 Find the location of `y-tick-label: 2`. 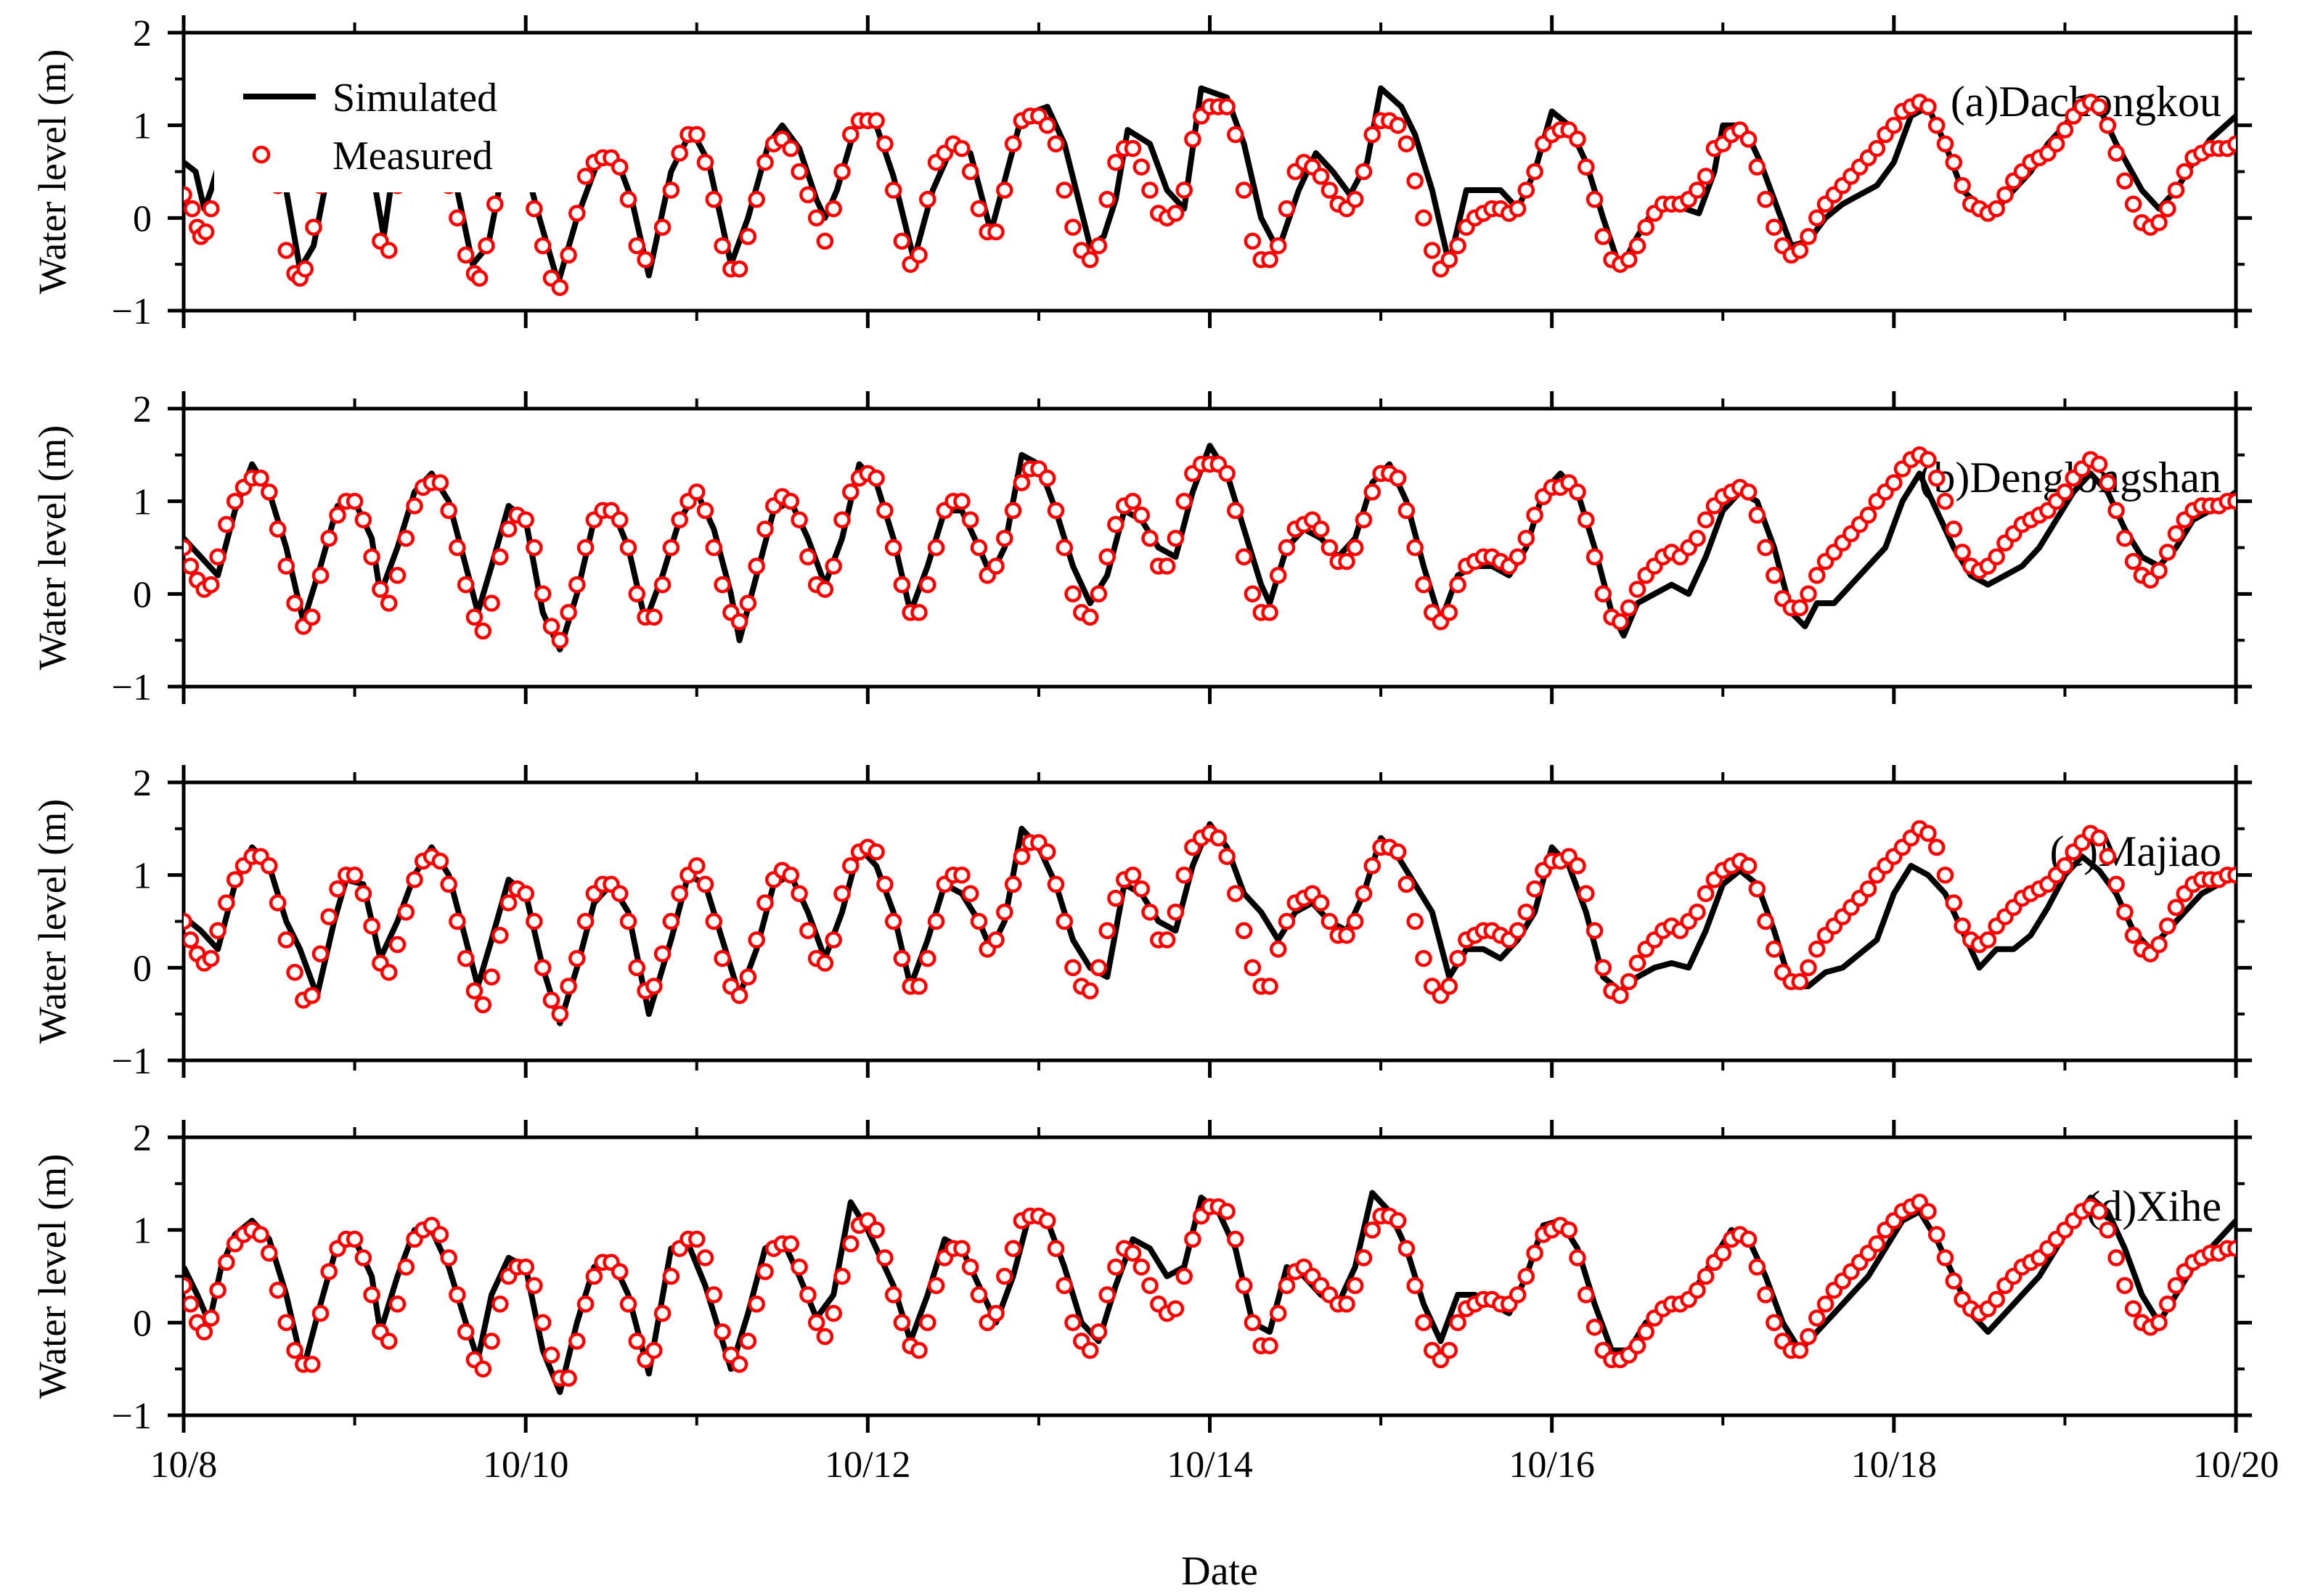

y-tick-label: 2 is located at coordinates (142, 784).